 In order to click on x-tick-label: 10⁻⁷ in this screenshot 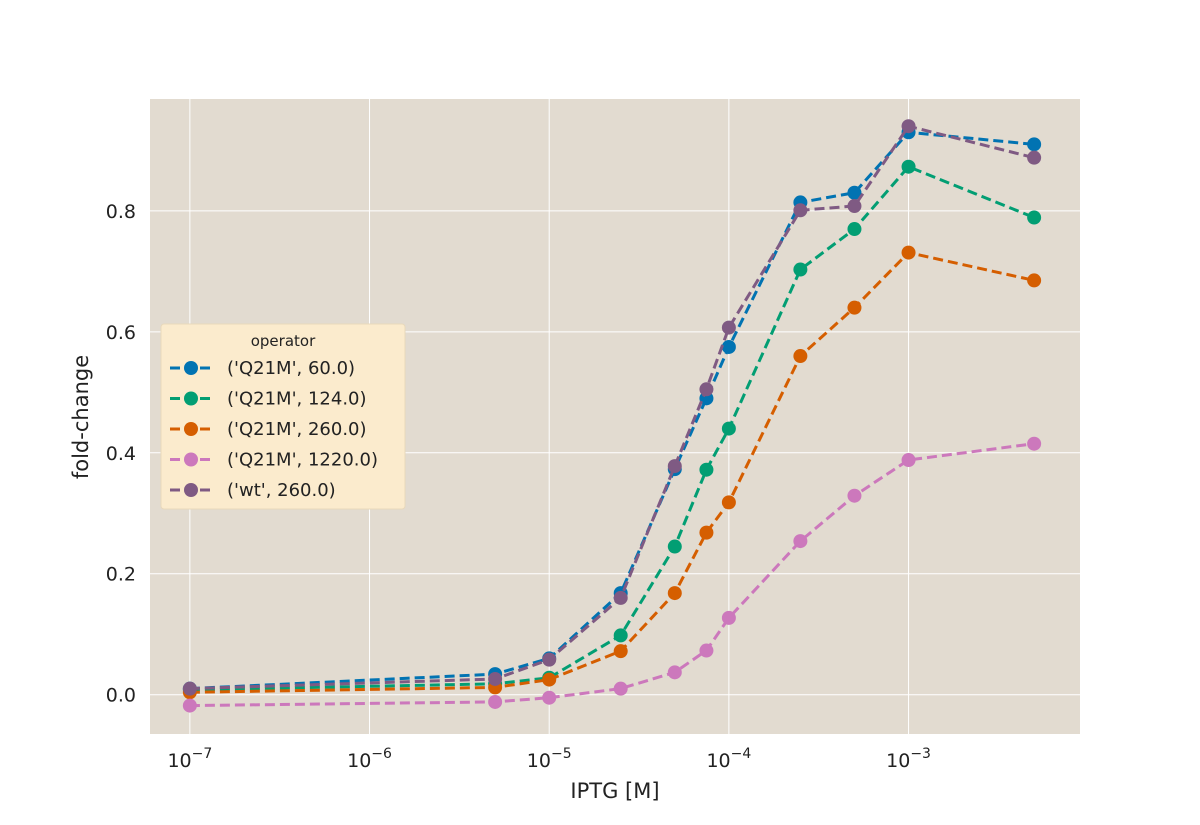, I will do `click(189, 759)`.